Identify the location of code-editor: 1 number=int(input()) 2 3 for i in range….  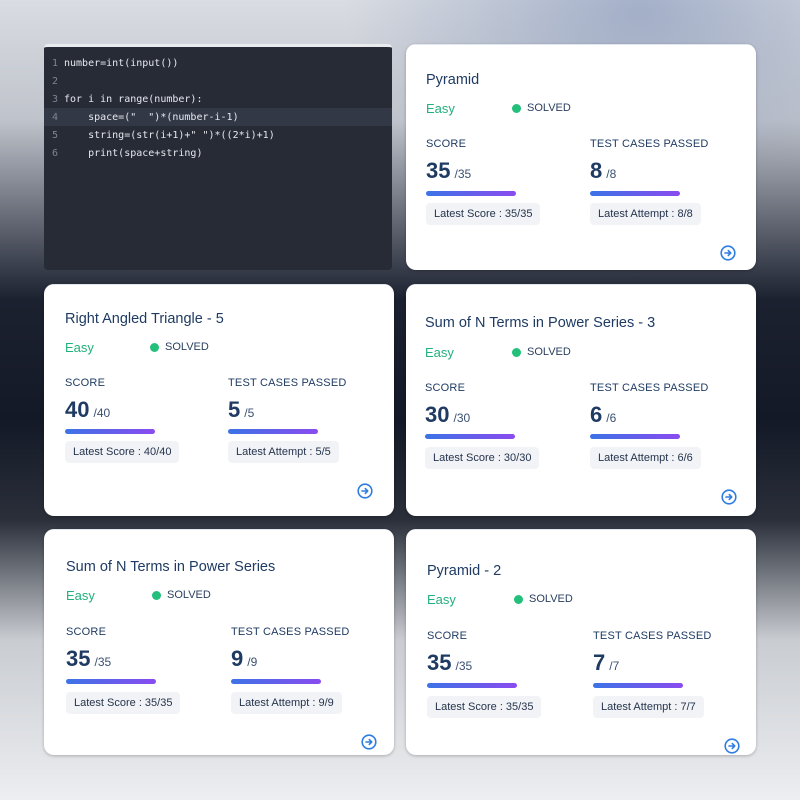
(218, 157).